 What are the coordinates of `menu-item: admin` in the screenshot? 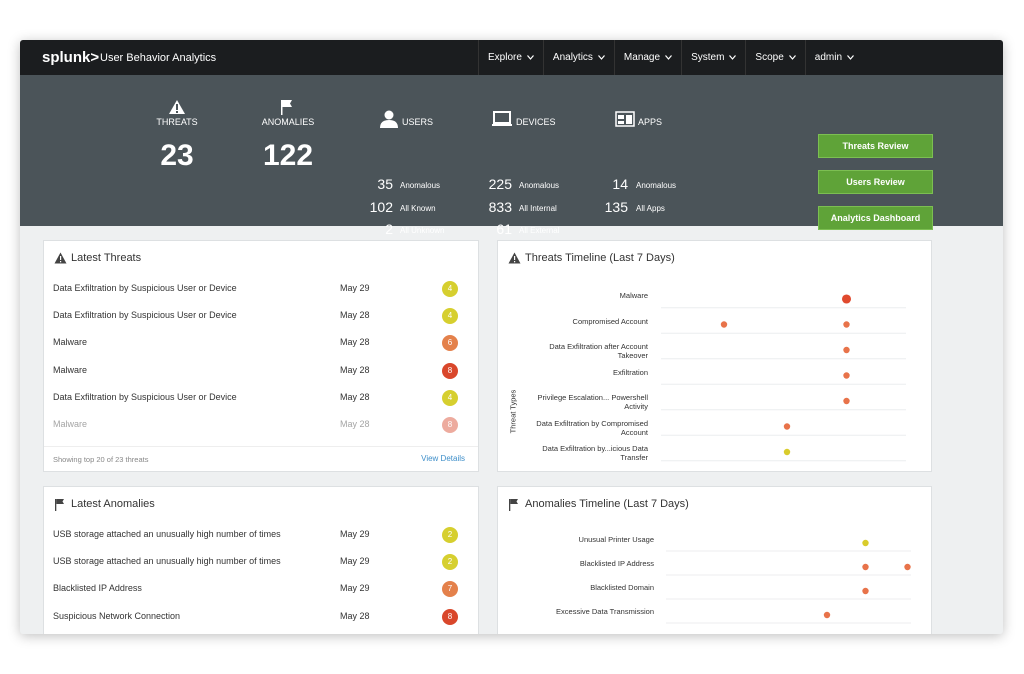 It's located at (833, 57).